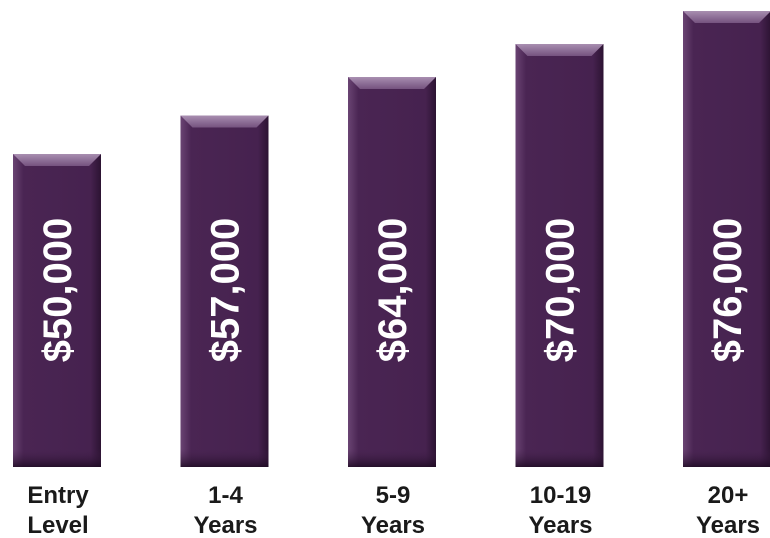 The image size is (770, 538). Describe the element at coordinates (393, 290) in the screenshot. I see `bar-value-label: $64,000` at that location.